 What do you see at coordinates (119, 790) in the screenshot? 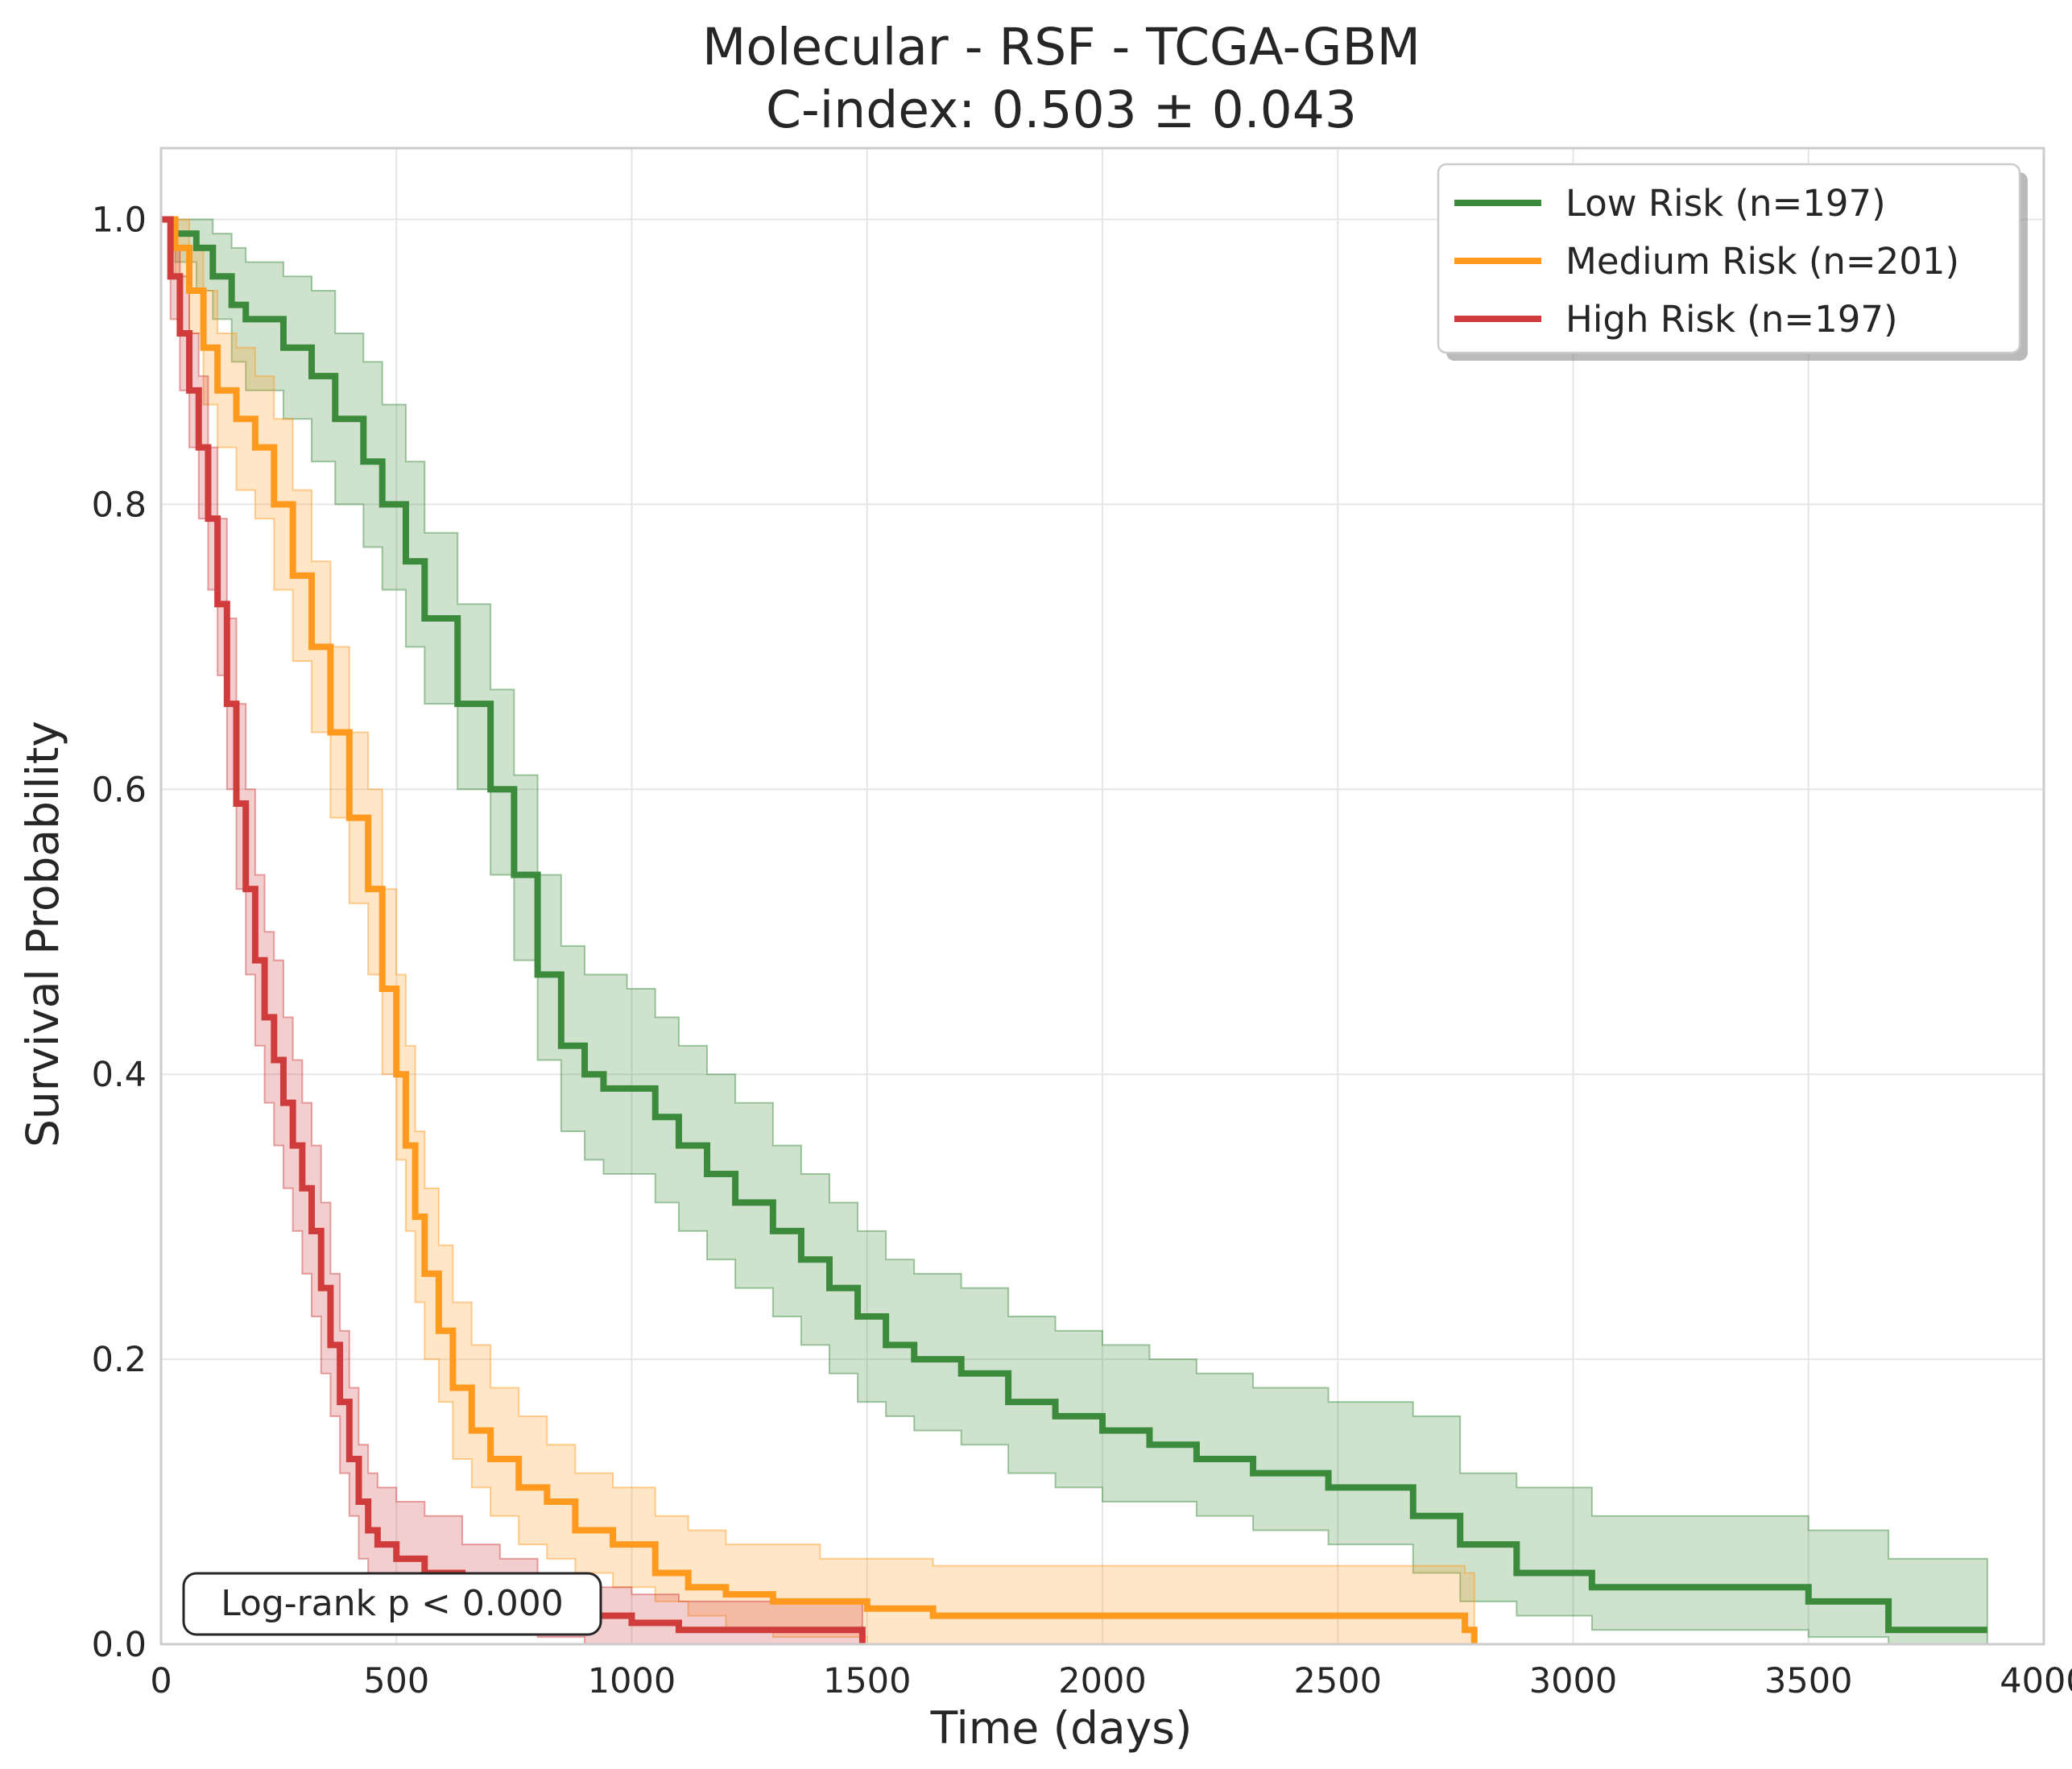
I see `y-tick-label: 0.6` at bounding box center [119, 790].